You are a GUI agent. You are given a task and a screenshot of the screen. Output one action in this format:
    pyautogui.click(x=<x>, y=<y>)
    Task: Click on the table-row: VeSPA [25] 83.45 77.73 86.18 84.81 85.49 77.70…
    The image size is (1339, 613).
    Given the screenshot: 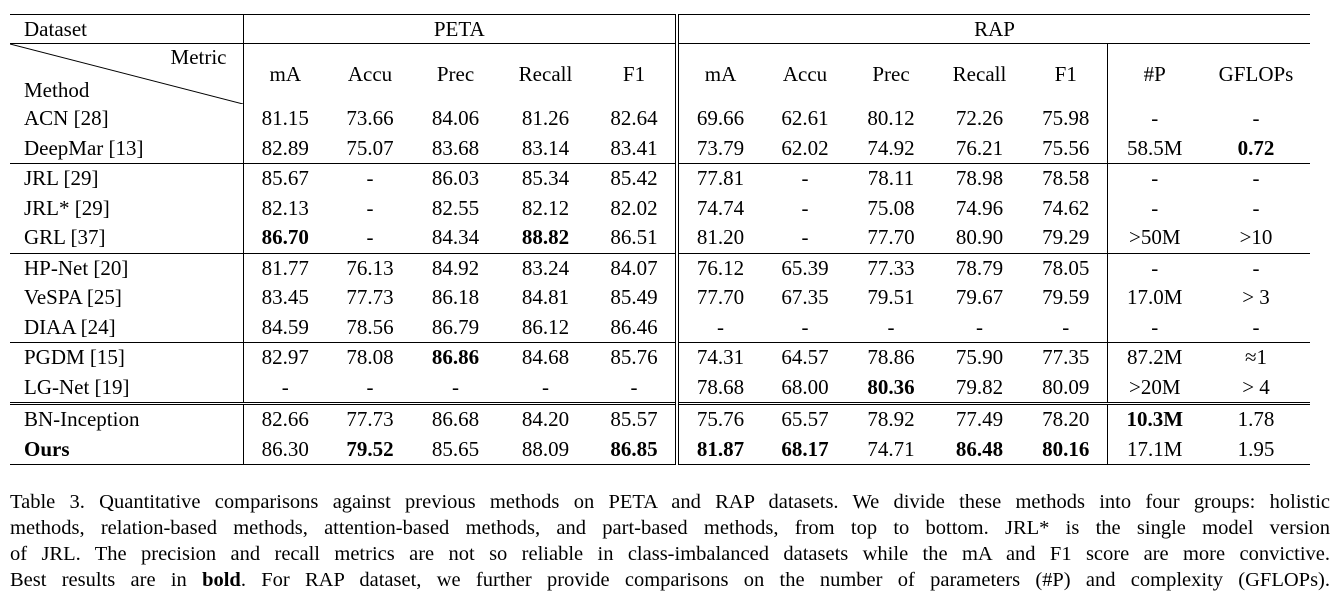 What is the action you would take?
    pyautogui.click(x=660, y=298)
    